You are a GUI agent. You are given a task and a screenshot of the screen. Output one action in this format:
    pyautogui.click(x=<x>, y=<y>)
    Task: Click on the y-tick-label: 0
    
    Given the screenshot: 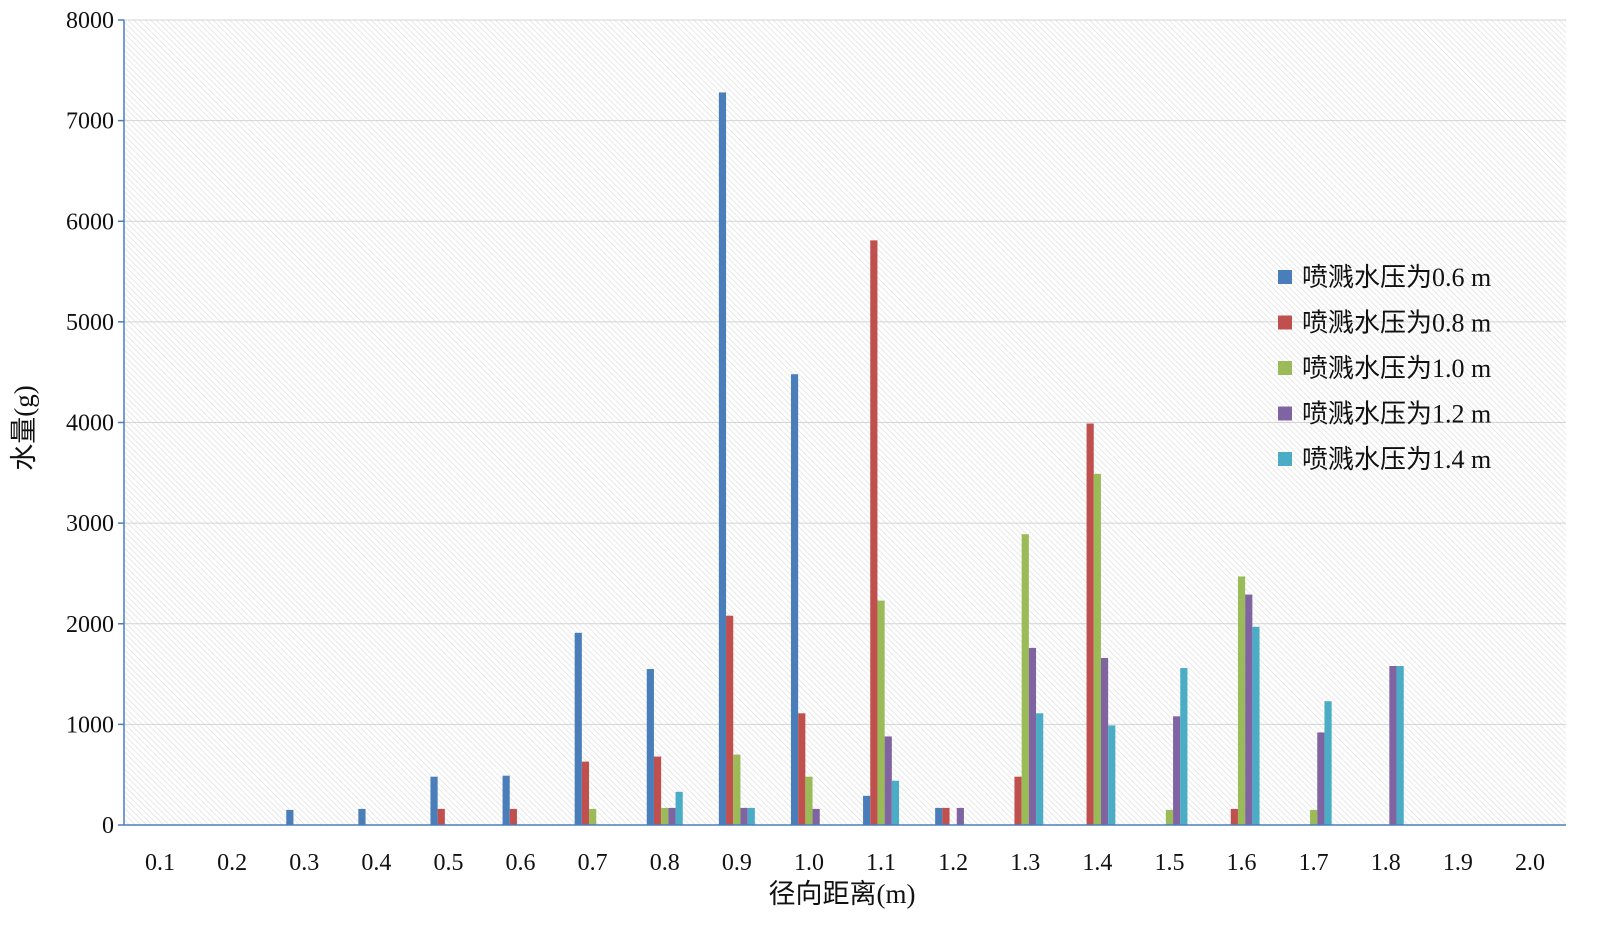 What is the action you would take?
    pyautogui.click(x=108, y=826)
    